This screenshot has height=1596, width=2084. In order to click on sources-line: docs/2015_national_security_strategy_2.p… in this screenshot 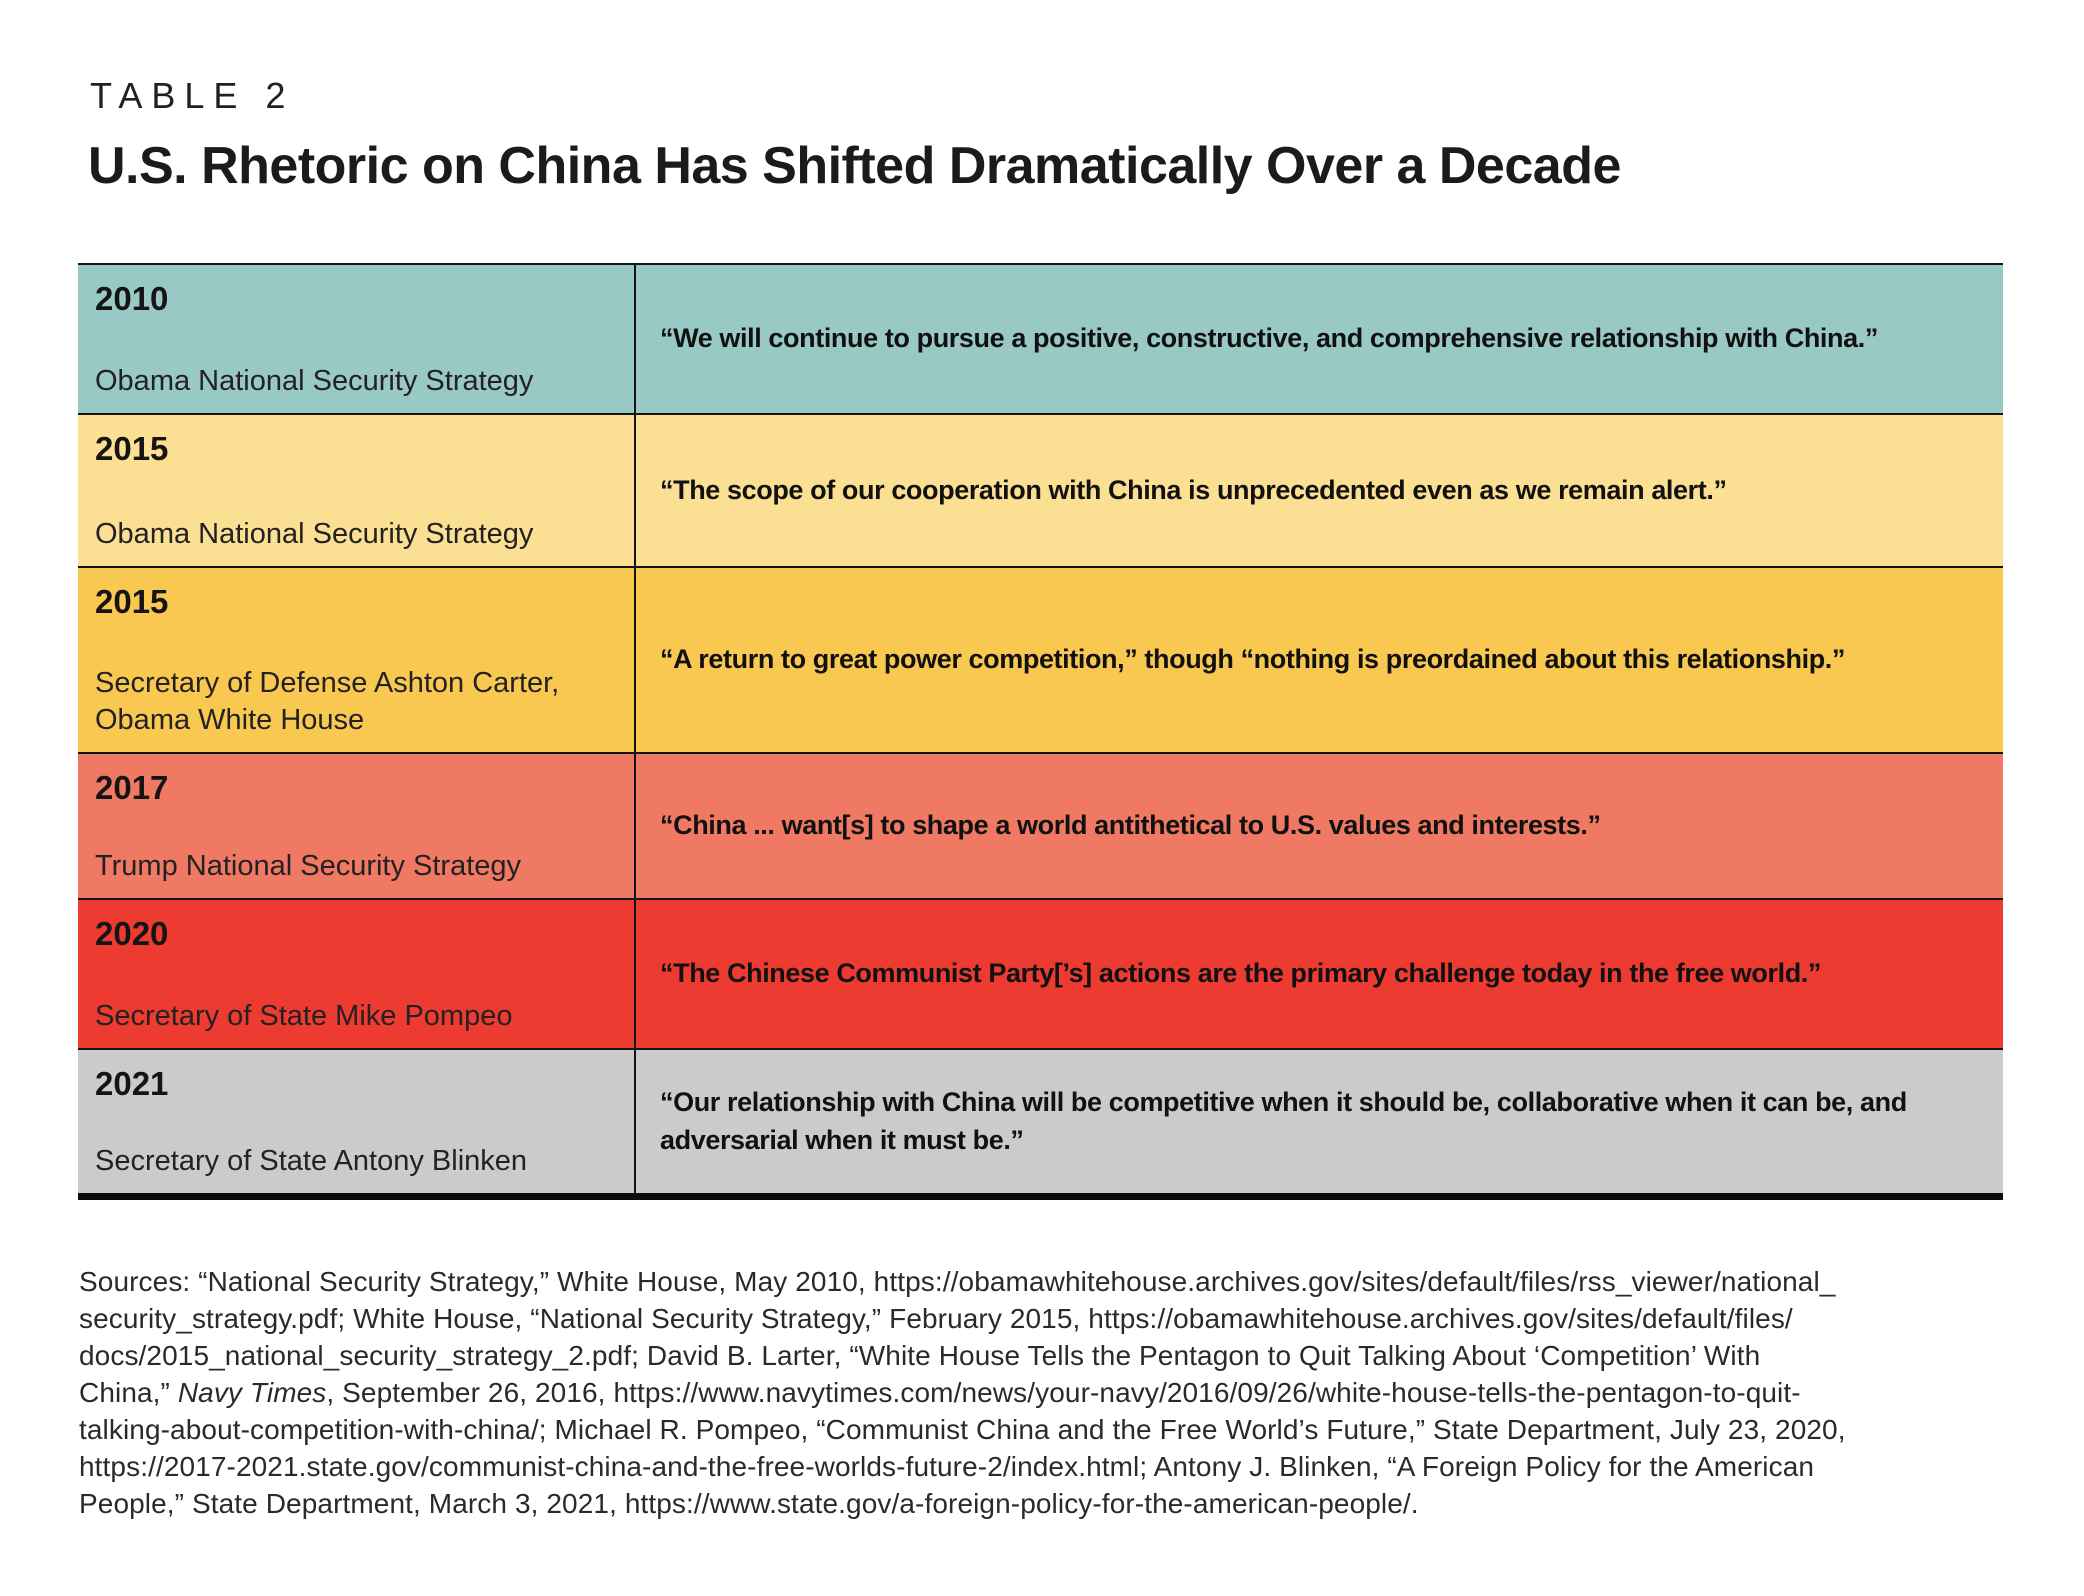, I will do `click(1059, 1355)`.